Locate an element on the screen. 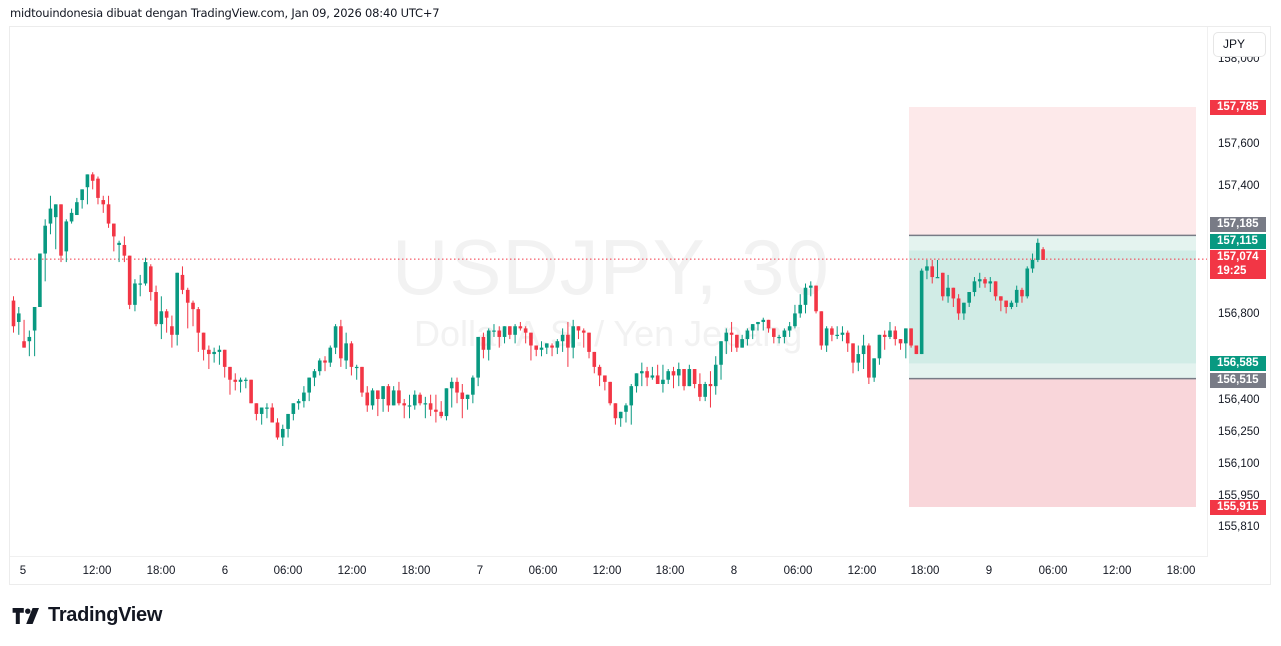 The image size is (1281, 646). price-tag: 19:25 is located at coordinates (1238, 271).